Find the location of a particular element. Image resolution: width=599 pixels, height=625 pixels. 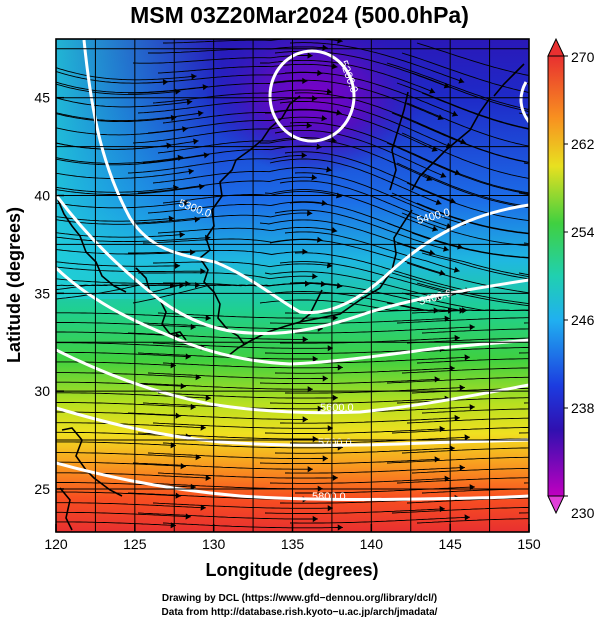

coast-hokkaido is located at coordinates (451, 144).